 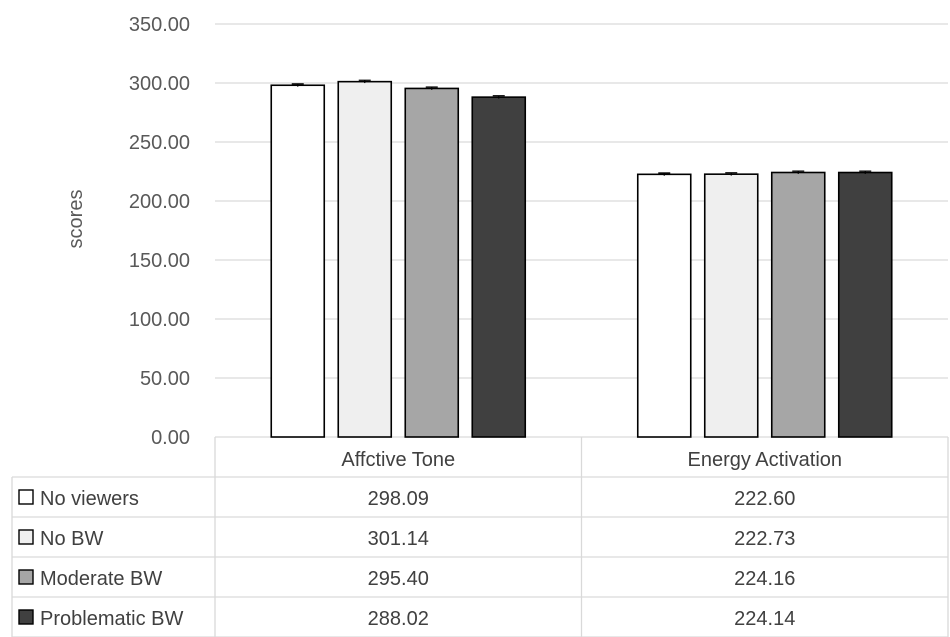 I want to click on bar-no-viewers-energy-activation, so click(x=664, y=305).